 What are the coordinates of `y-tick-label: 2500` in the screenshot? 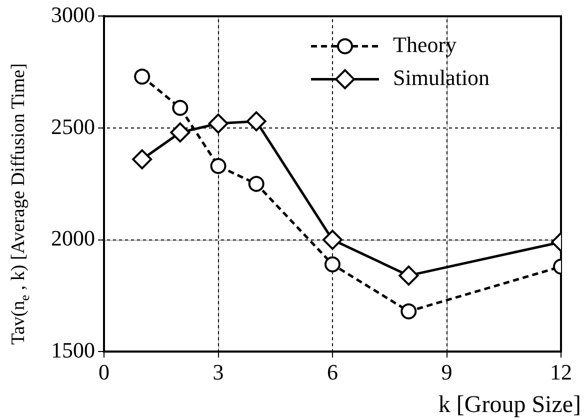 It's located at (73, 126).